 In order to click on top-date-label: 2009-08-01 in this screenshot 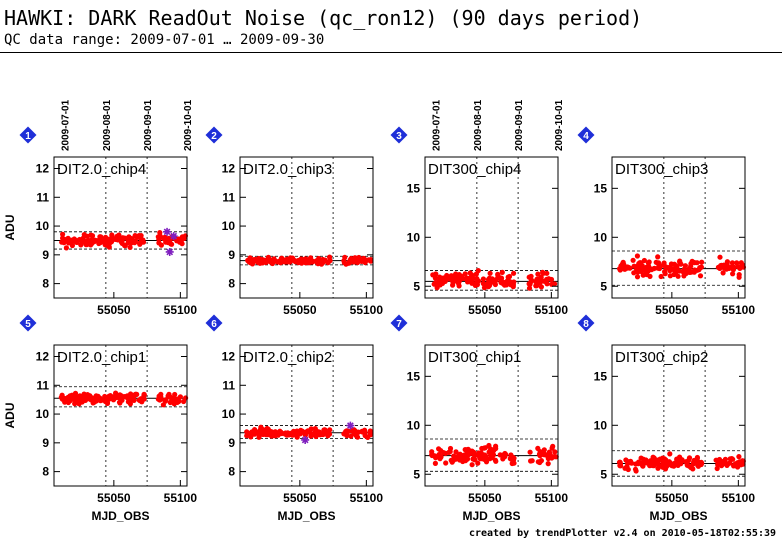, I will do `click(107, 125)`.